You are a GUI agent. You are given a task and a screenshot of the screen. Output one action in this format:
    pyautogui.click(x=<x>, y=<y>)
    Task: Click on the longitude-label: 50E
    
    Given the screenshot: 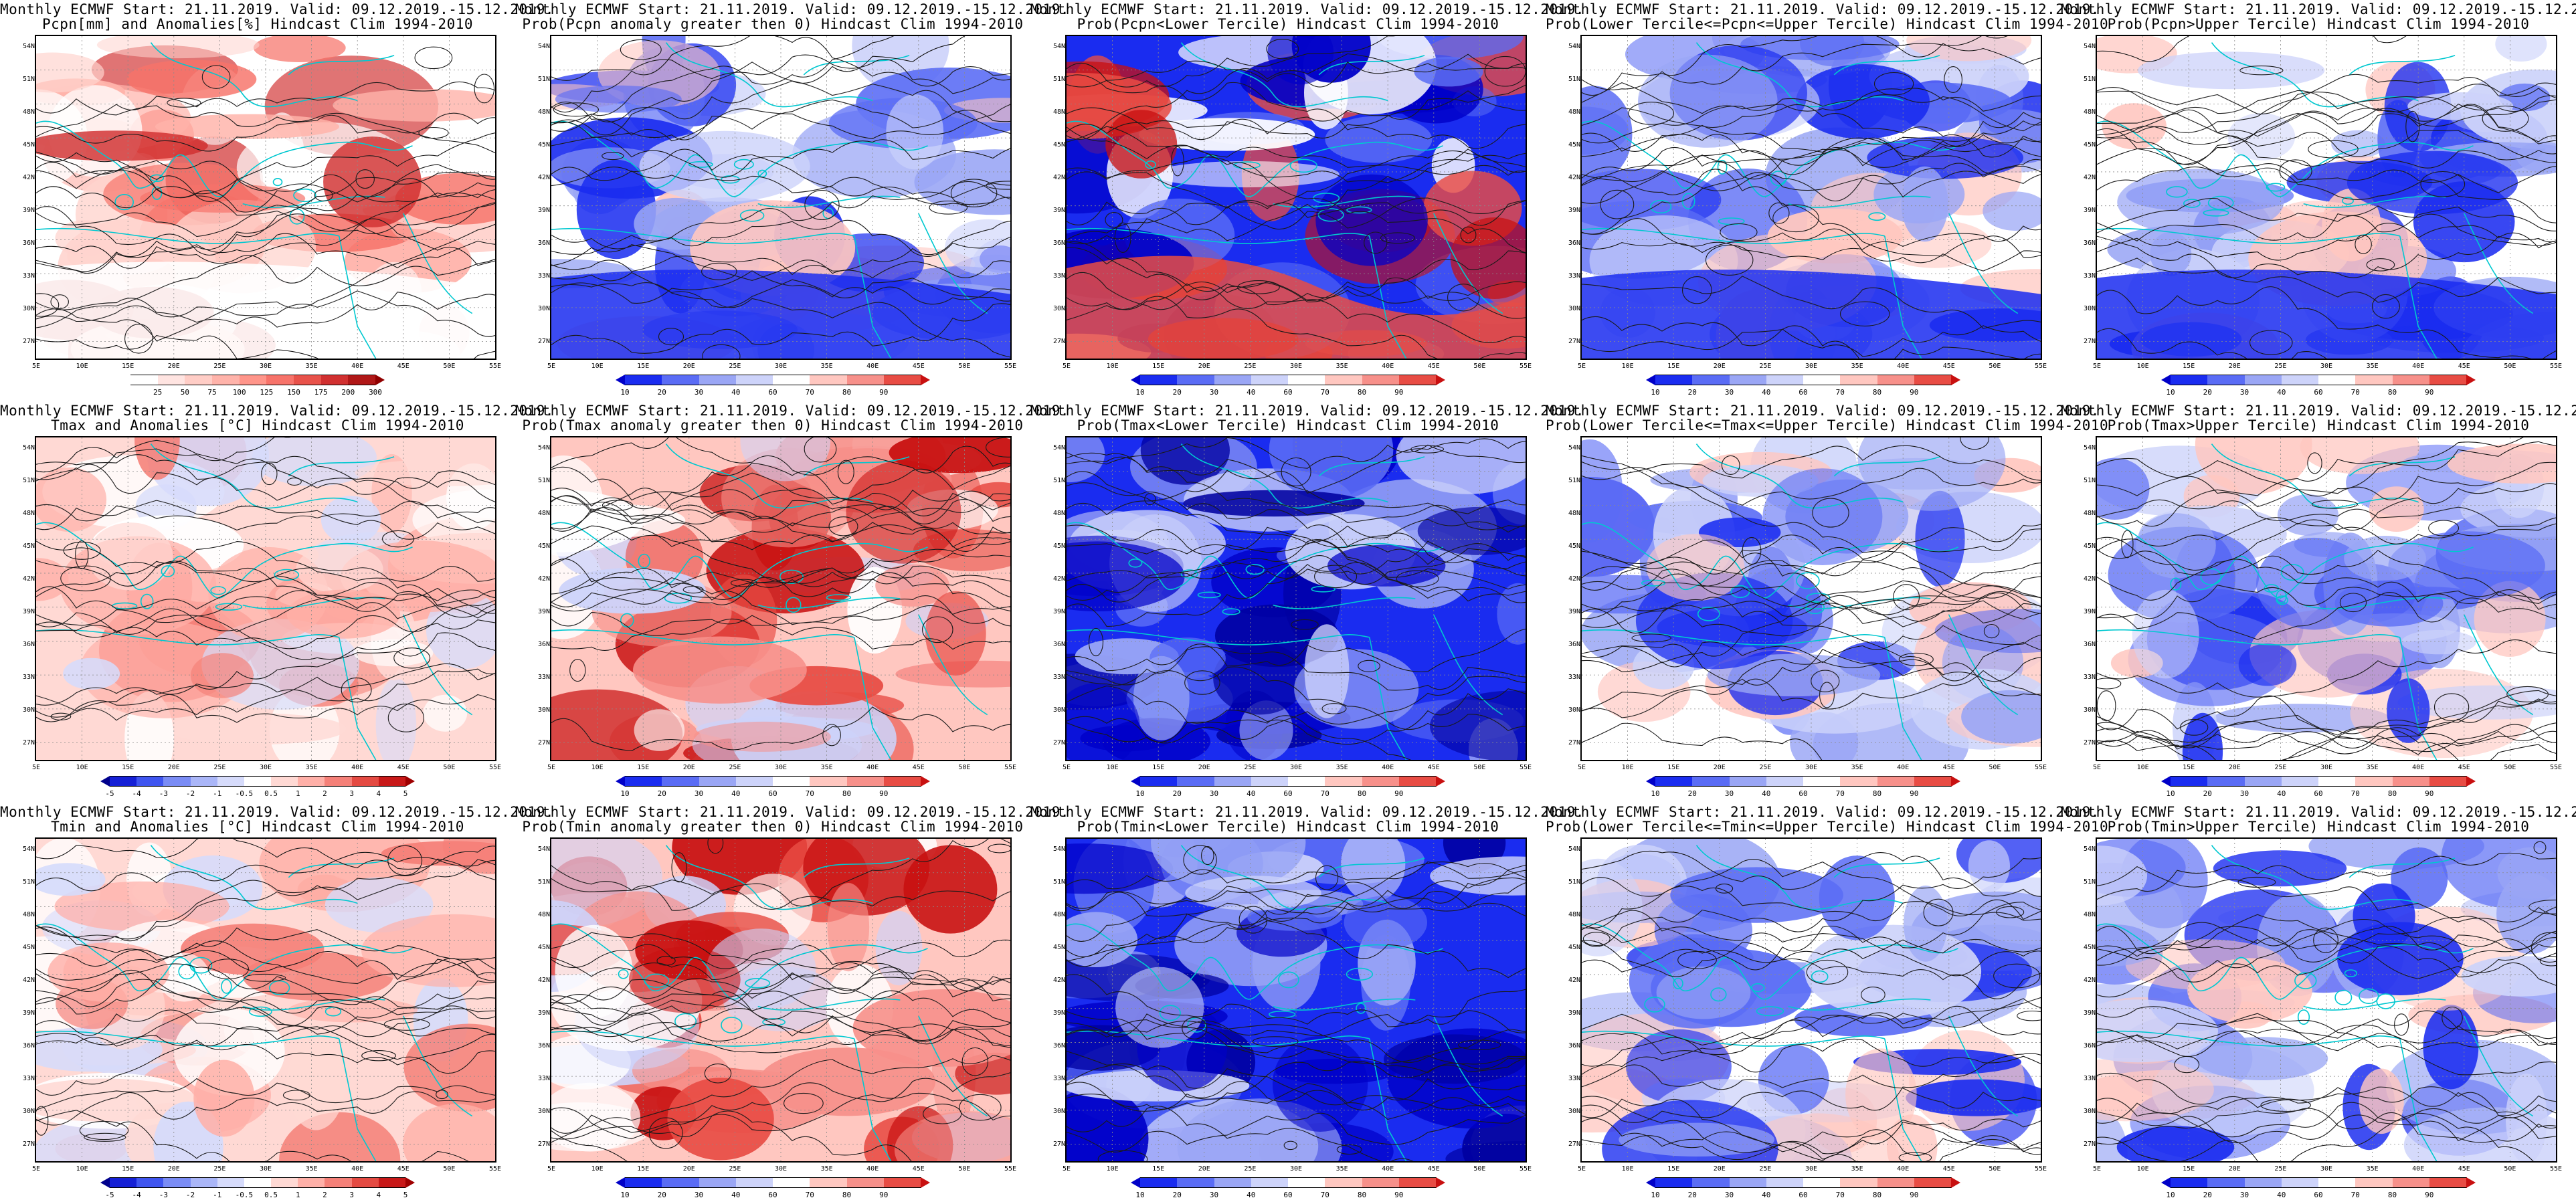 What is the action you would take?
    pyautogui.click(x=1479, y=768)
    